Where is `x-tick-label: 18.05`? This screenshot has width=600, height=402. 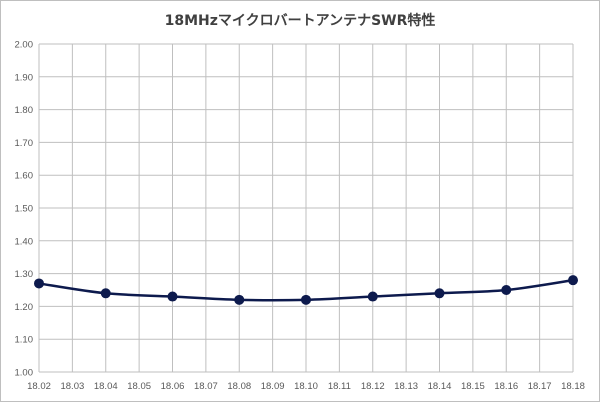 x-tick-label: 18.05 is located at coordinates (139, 386).